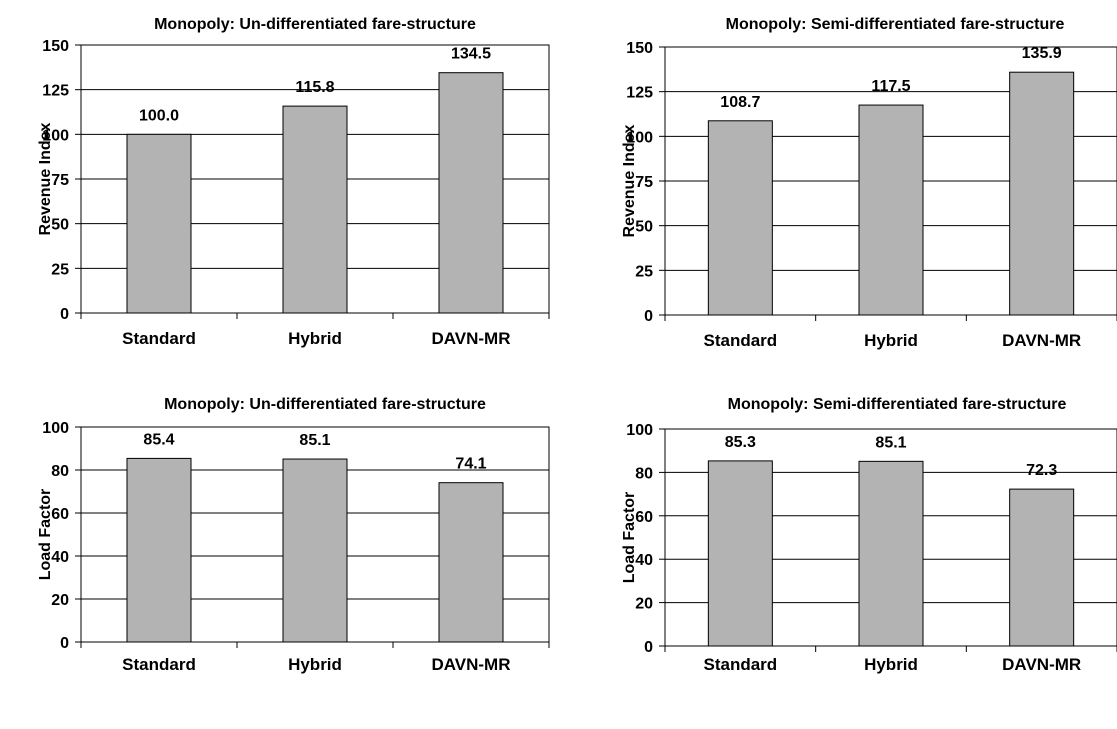 The height and width of the screenshot is (729, 1117). Describe the element at coordinates (158, 439) in the screenshot. I see `data-label: 85.4` at that location.